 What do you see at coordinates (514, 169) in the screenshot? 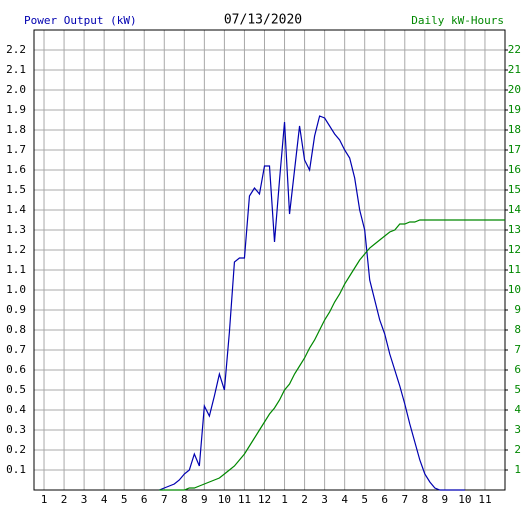
I see `y2-tick-label: 16` at bounding box center [514, 169].